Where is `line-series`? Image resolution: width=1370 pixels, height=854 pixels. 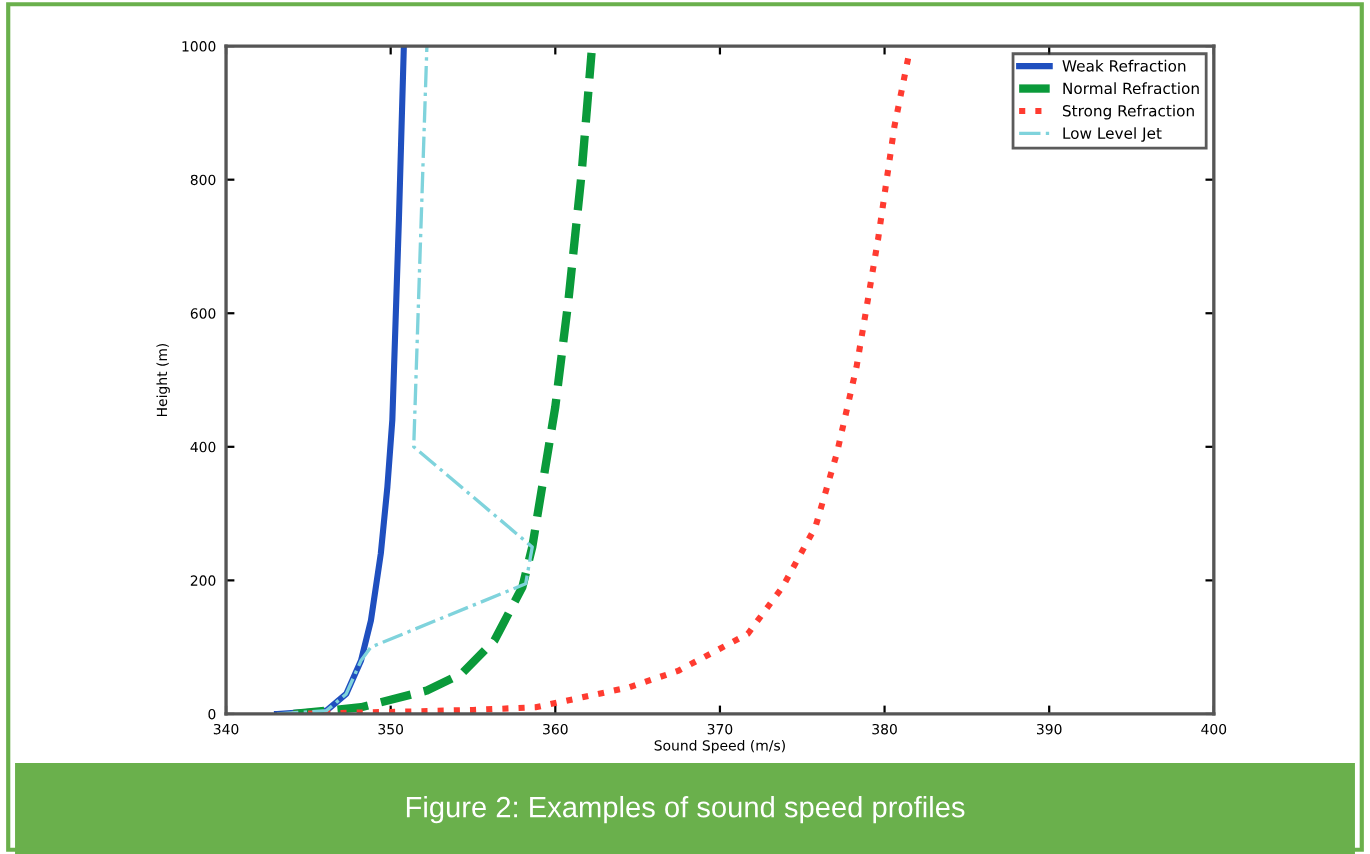
line-series is located at coordinates (340, 380).